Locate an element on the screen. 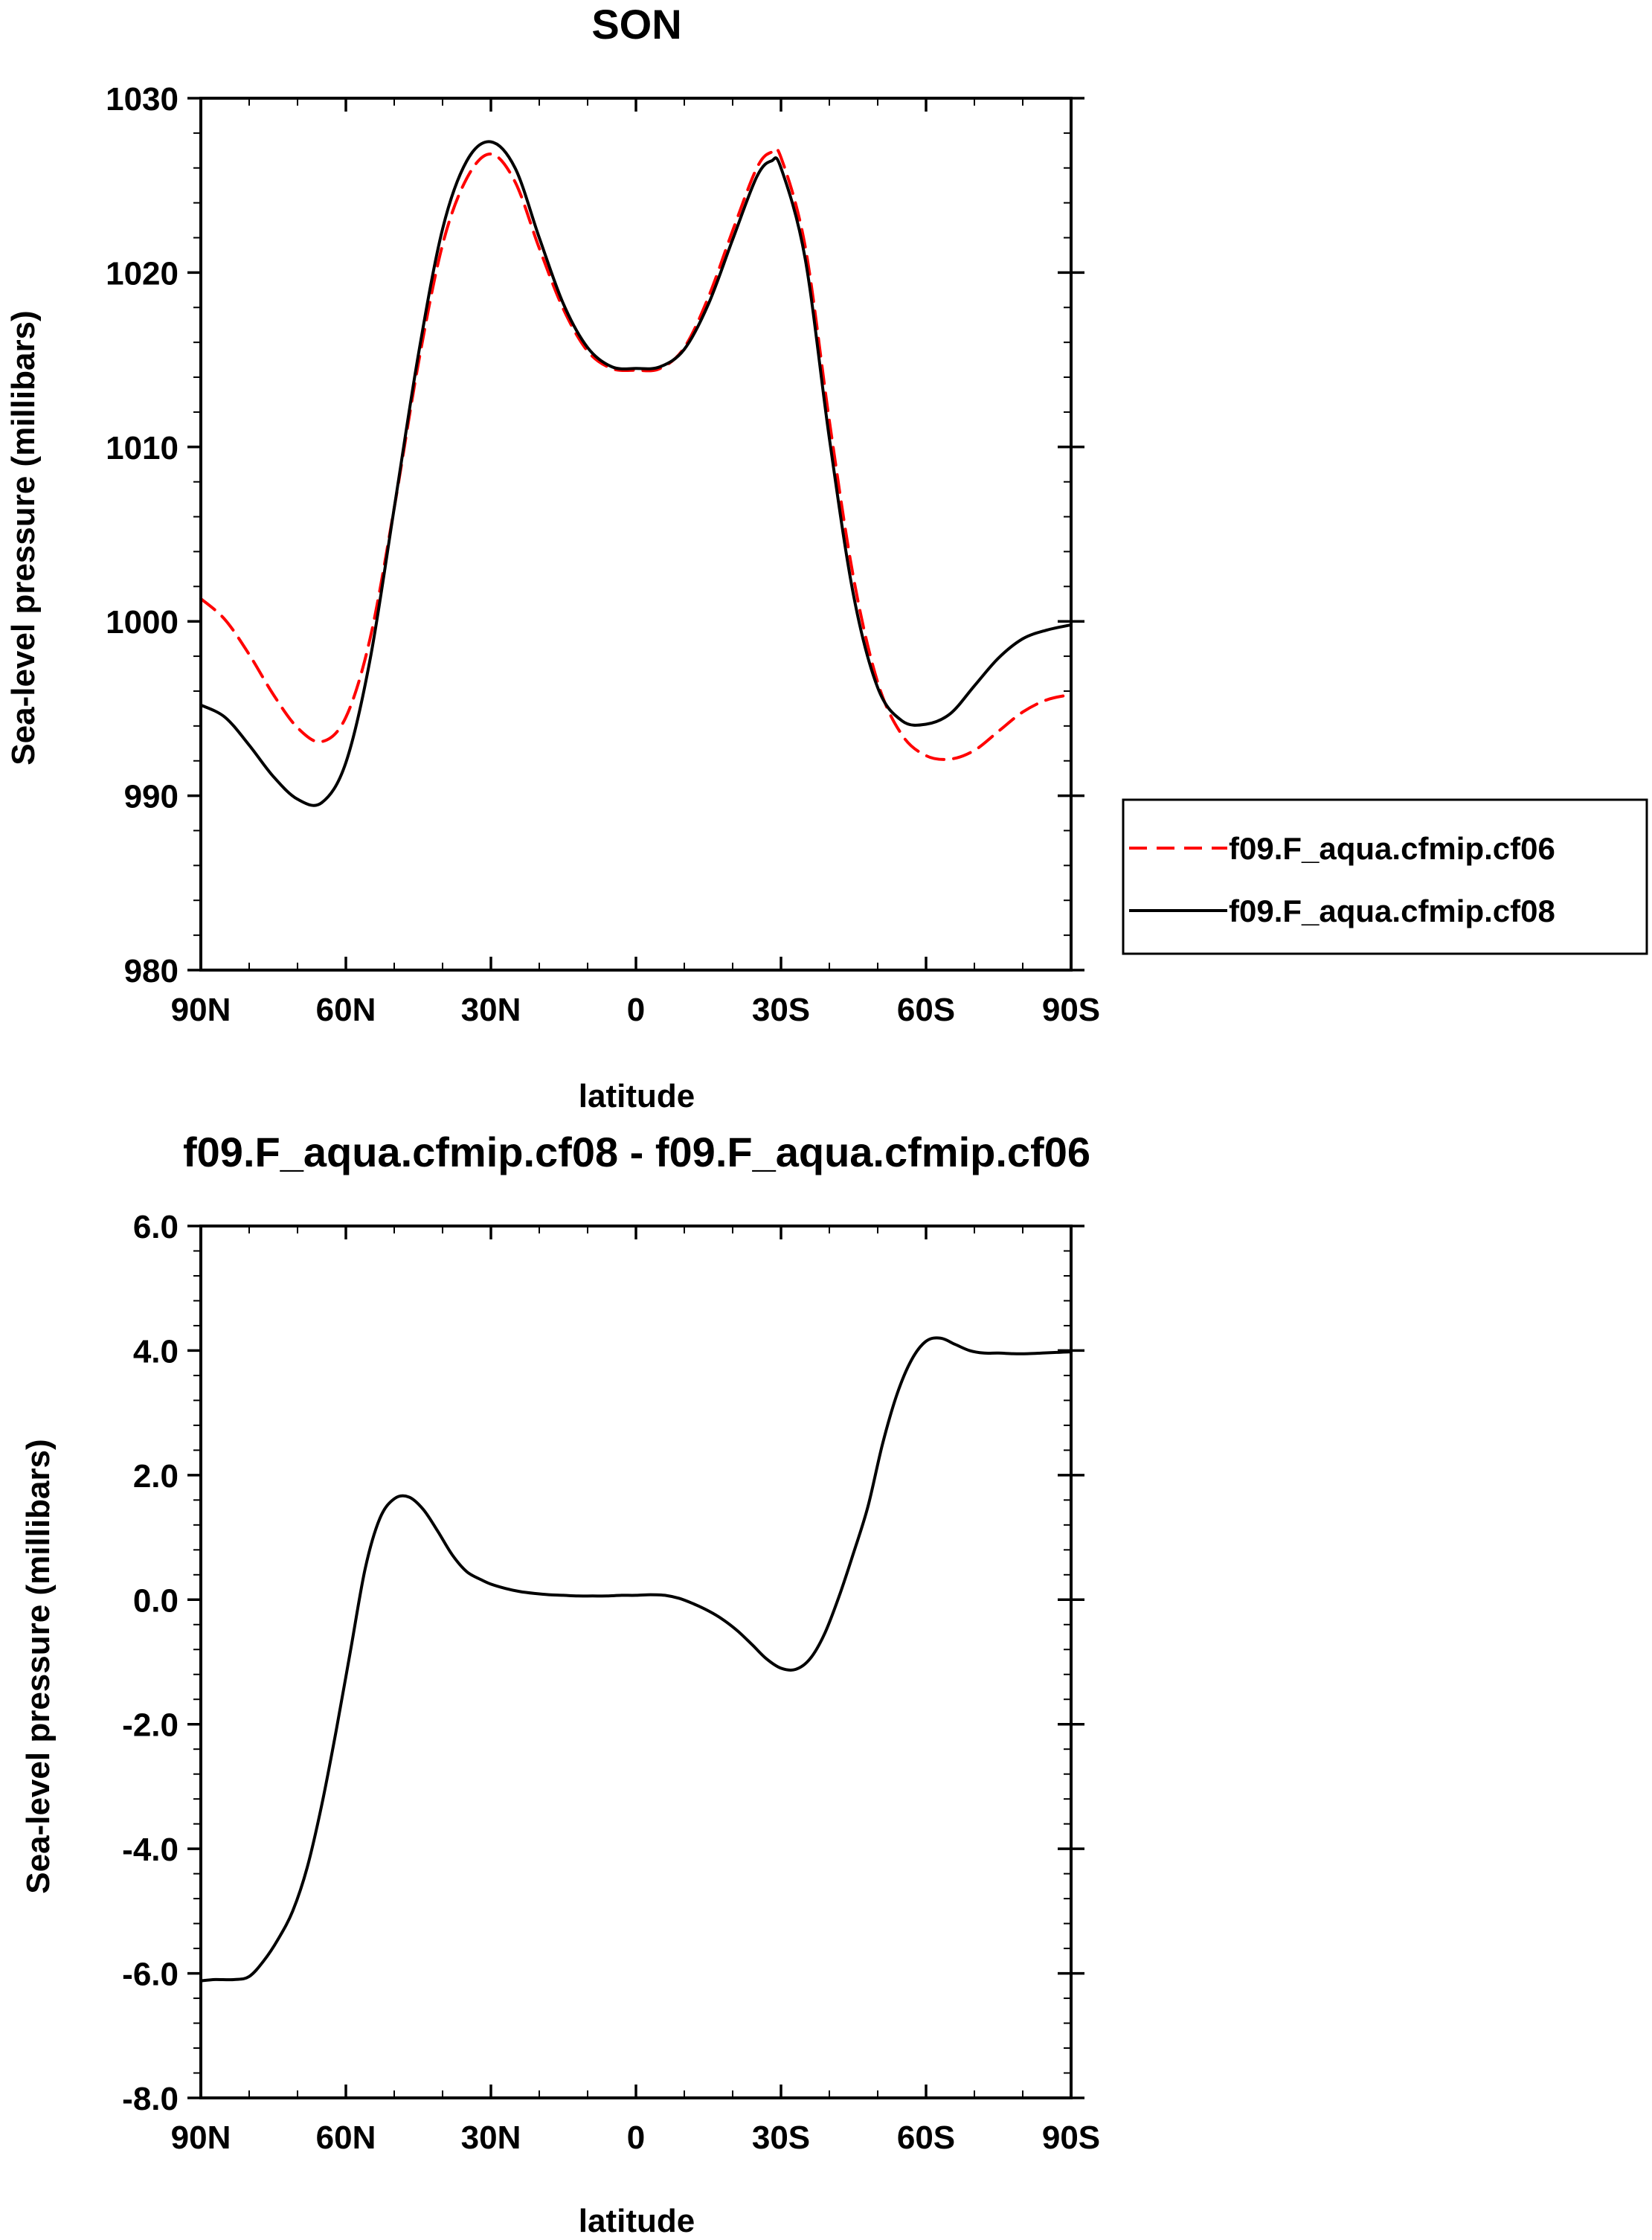  y-tick-label: 990 is located at coordinates (152, 797).